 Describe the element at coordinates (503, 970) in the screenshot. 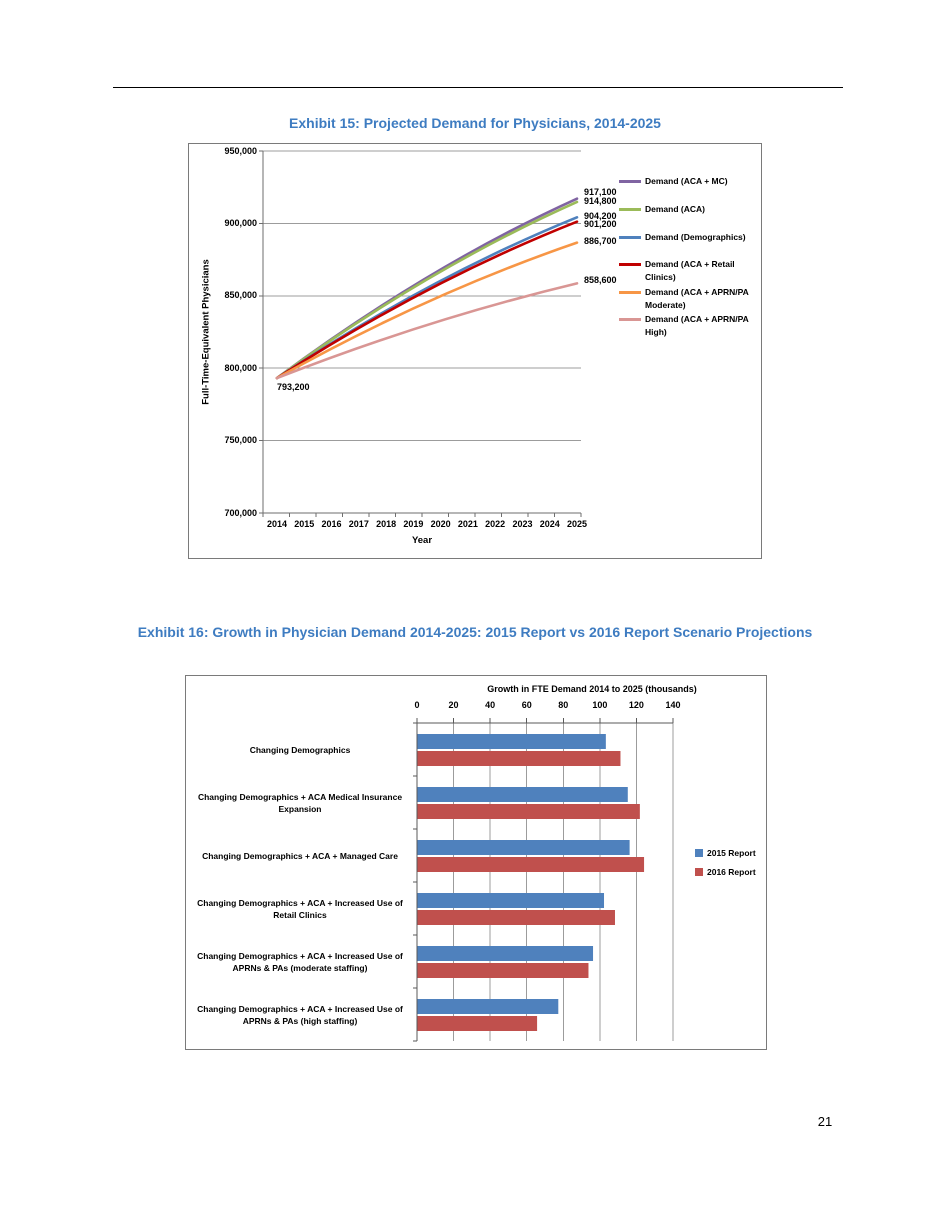

I see `bar-2016-cat5` at that location.